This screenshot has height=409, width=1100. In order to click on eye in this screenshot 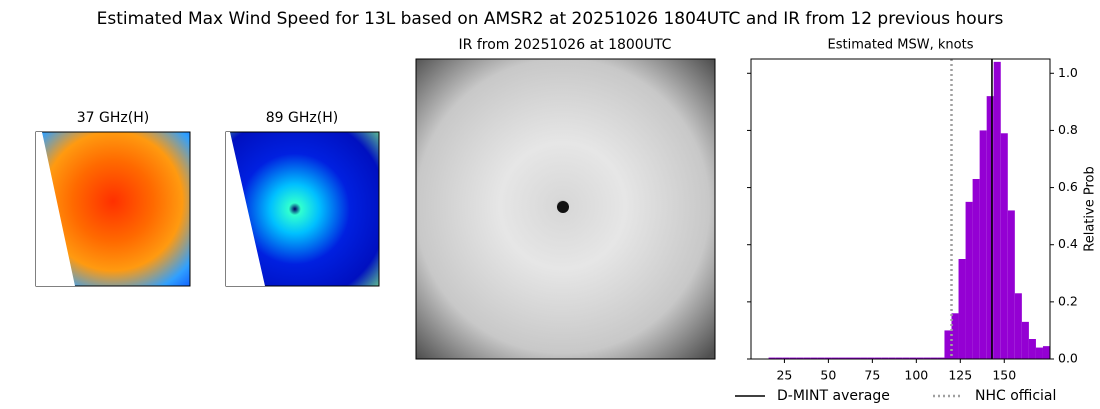, I will do `click(563, 207)`.